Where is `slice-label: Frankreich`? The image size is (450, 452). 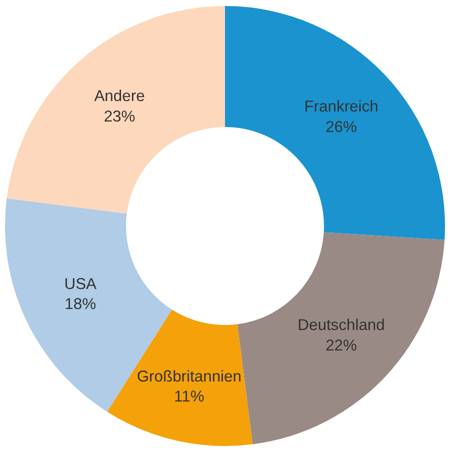
slice-label: Frankreich is located at coordinates (341, 107).